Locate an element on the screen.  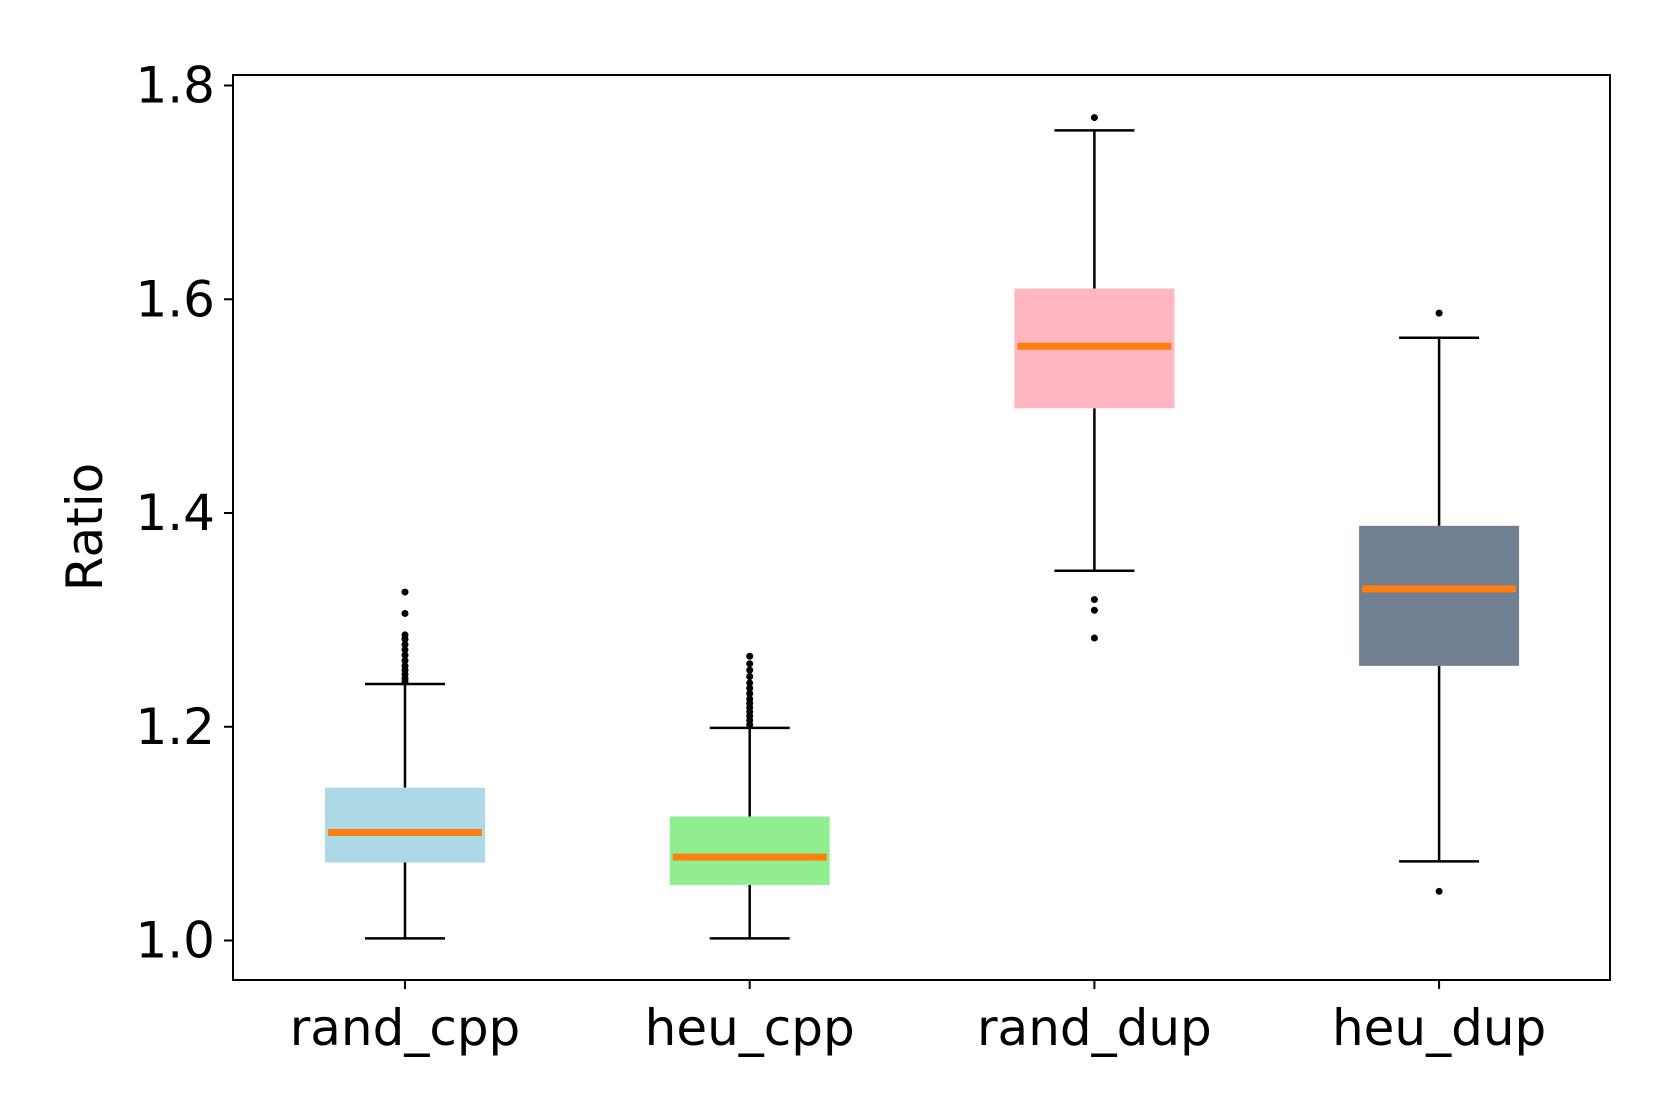
x-tick-label-rand_dup: rand_dup is located at coordinates (1094, 1028).